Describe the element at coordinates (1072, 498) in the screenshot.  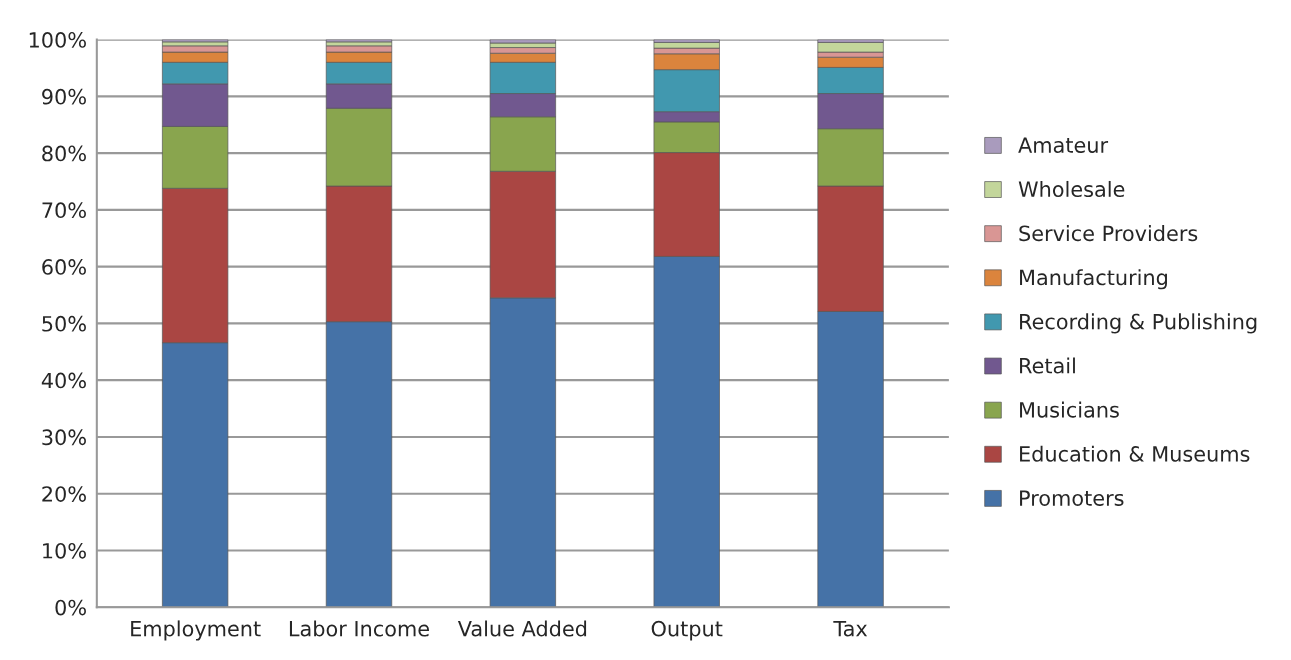
I see `legend-label: Promoters` at that location.